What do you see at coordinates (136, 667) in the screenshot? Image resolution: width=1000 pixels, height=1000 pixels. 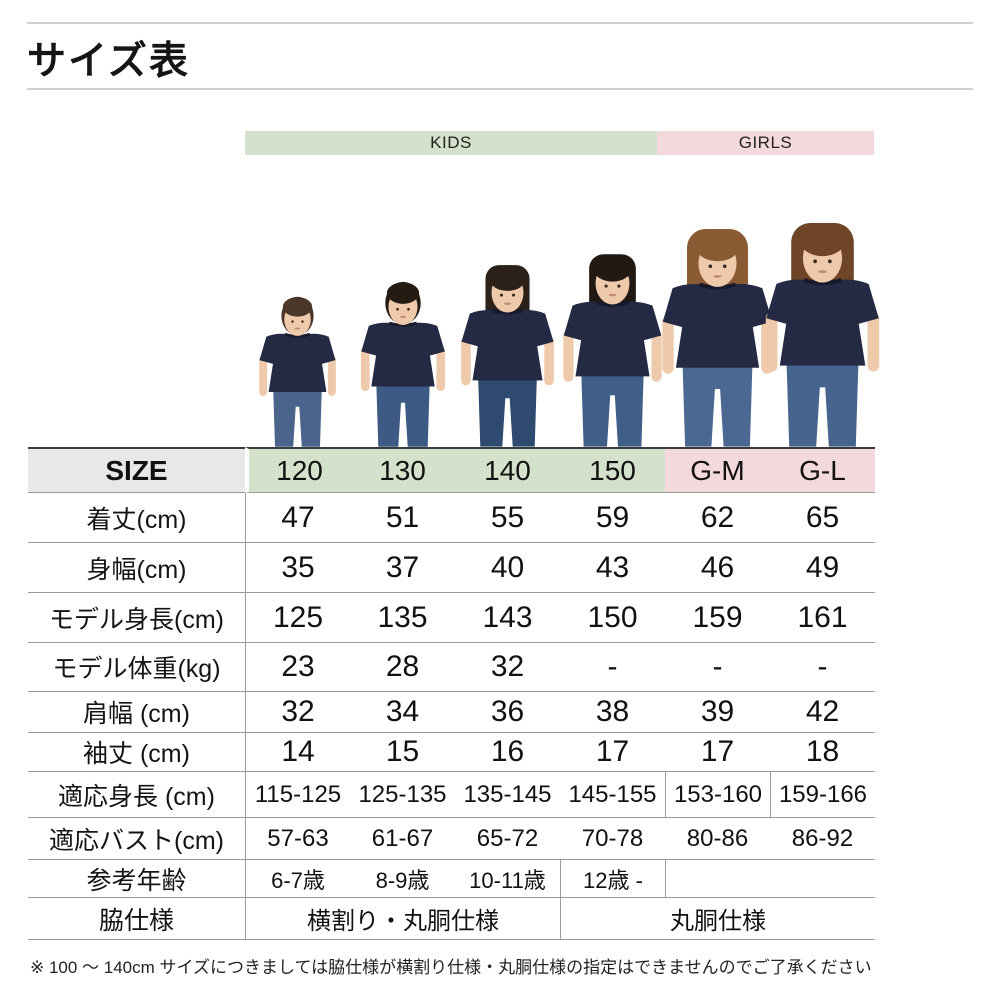 I see `row-label: モデル体重(kg)` at bounding box center [136, 667].